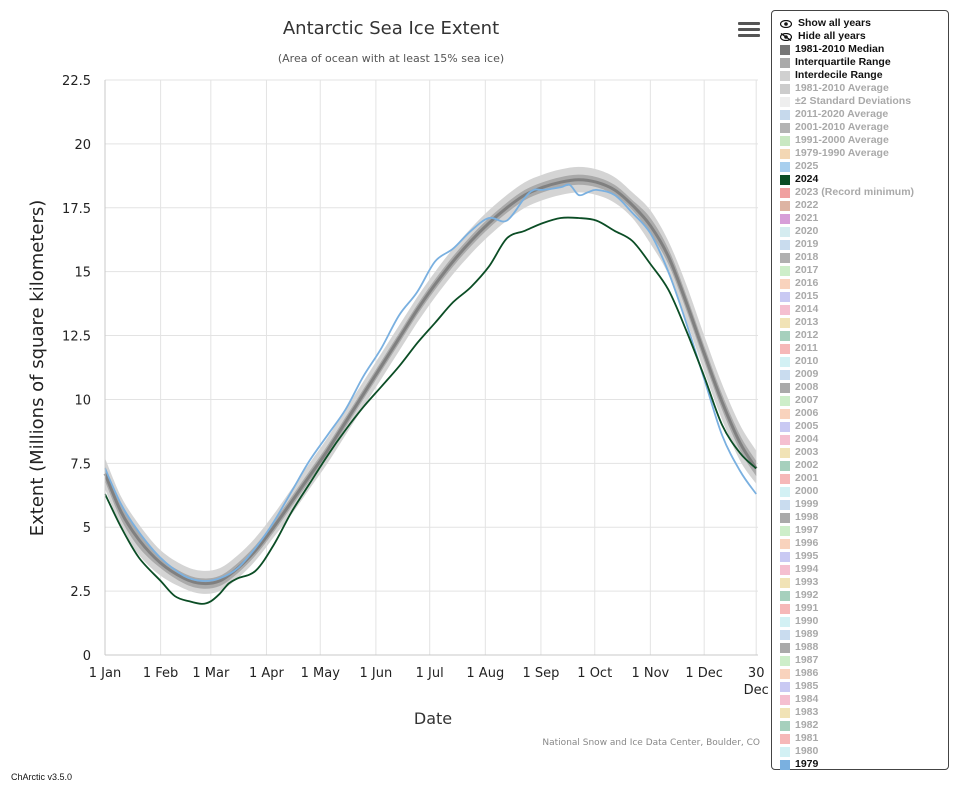 This screenshot has width=961, height=786. Describe the element at coordinates (864, 153) in the screenshot. I see `legend-item: 1979-1990 Average` at that location.